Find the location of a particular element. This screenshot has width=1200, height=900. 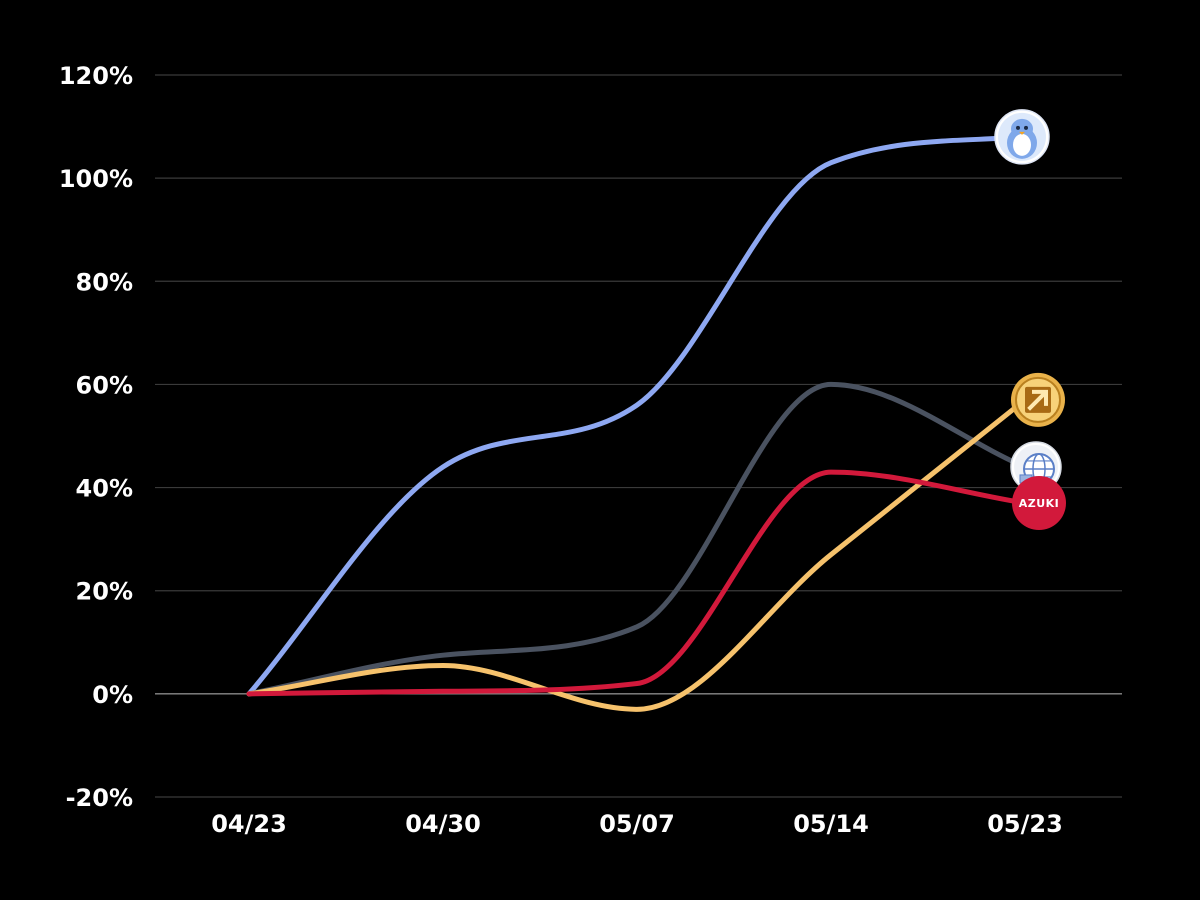

y-tick-label: 100% is located at coordinates (96, 179).